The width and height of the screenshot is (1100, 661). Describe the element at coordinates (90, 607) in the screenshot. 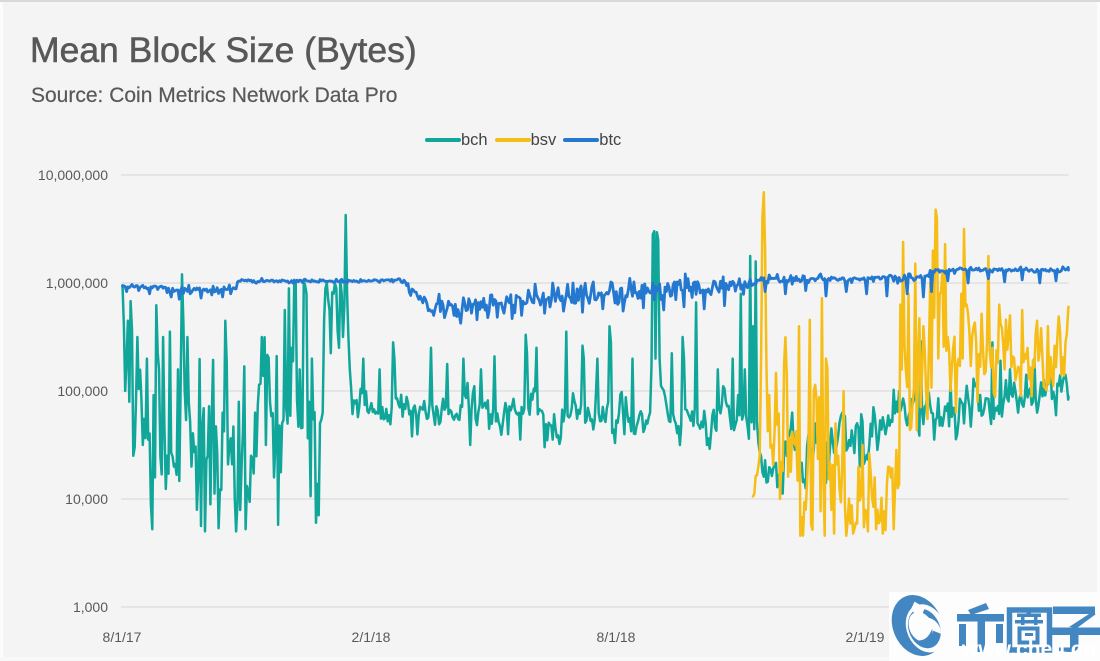

I see `svg-text: 1,000` at that location.